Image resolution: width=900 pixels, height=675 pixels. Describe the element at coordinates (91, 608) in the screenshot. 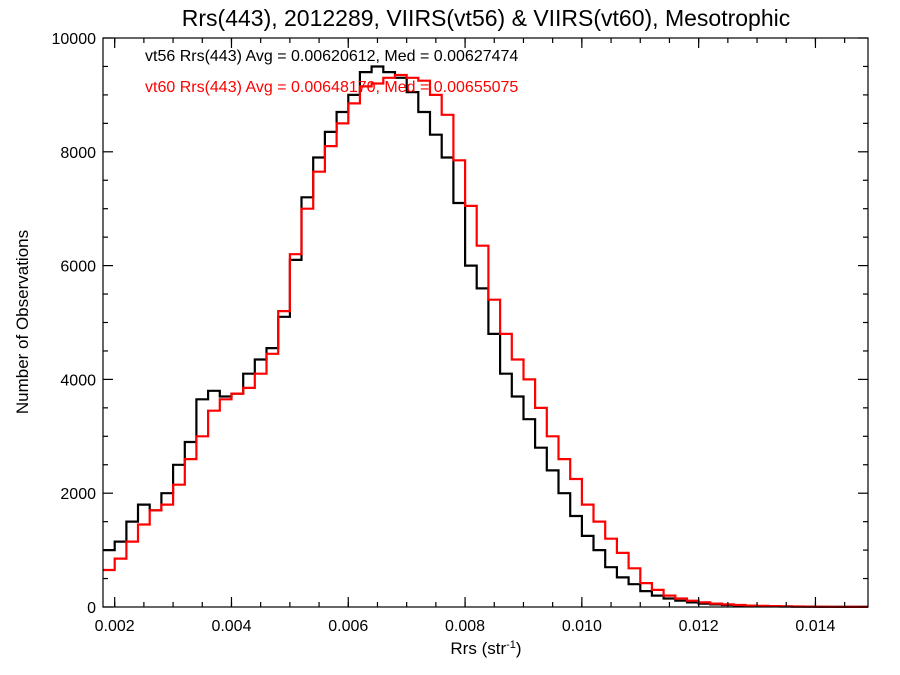

I see `y-tick-label: 0` at that location.